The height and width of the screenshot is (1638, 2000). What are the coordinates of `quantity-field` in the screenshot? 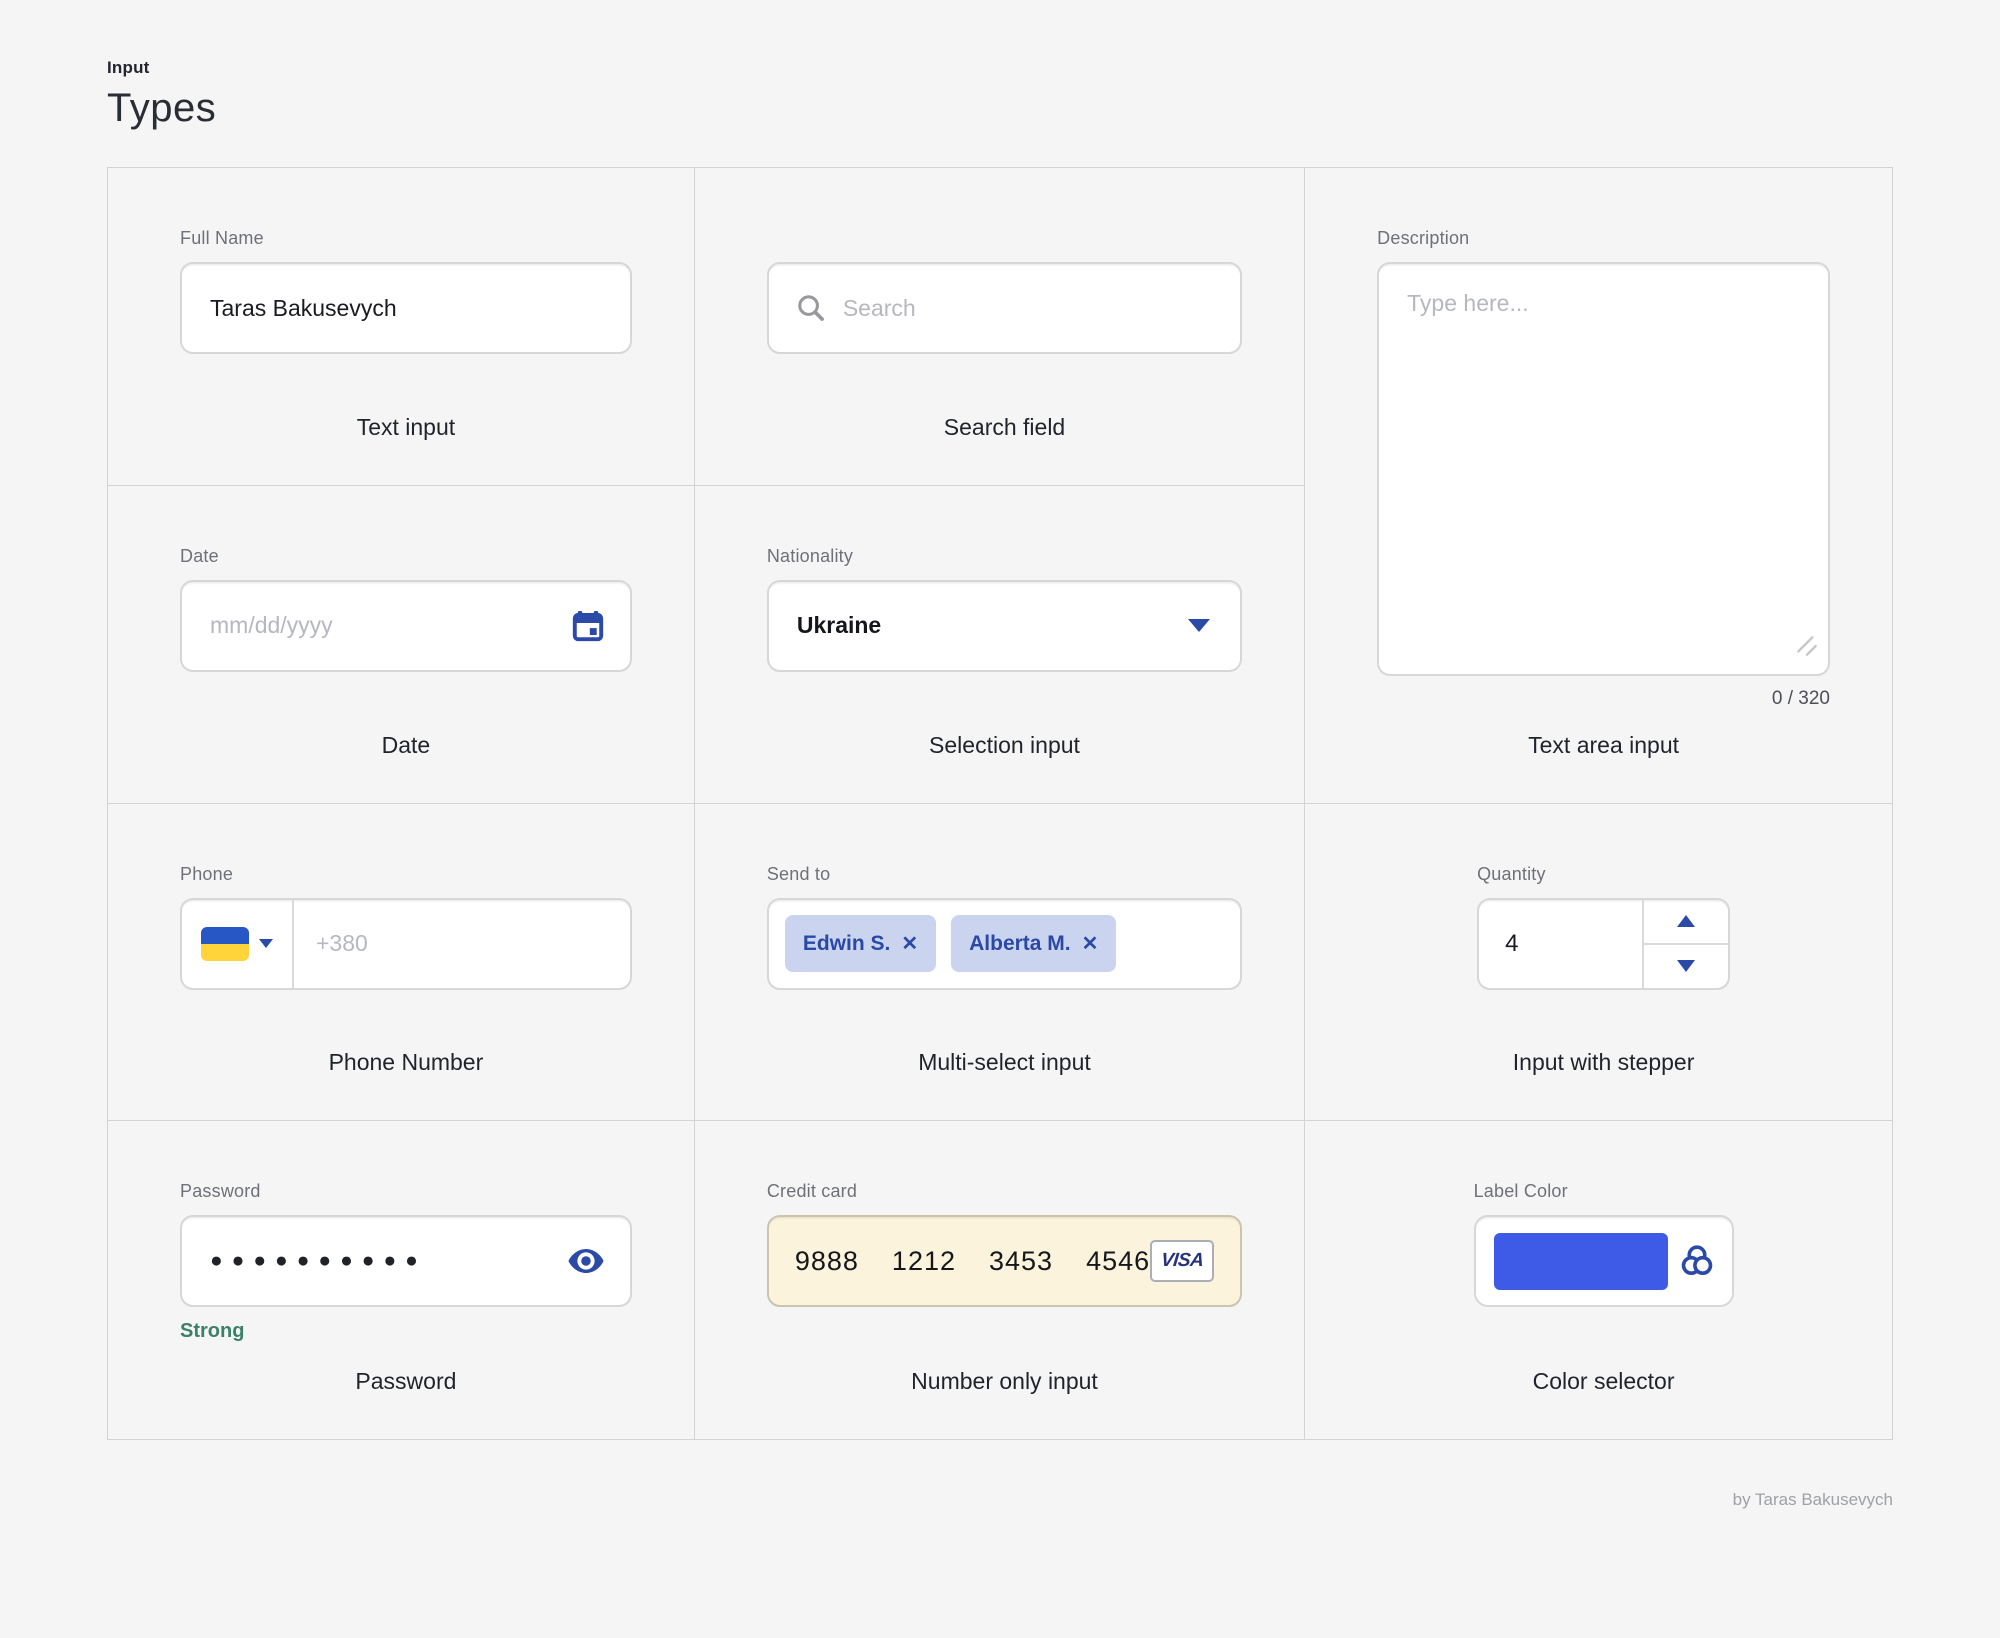 It's located at (1604, 943).